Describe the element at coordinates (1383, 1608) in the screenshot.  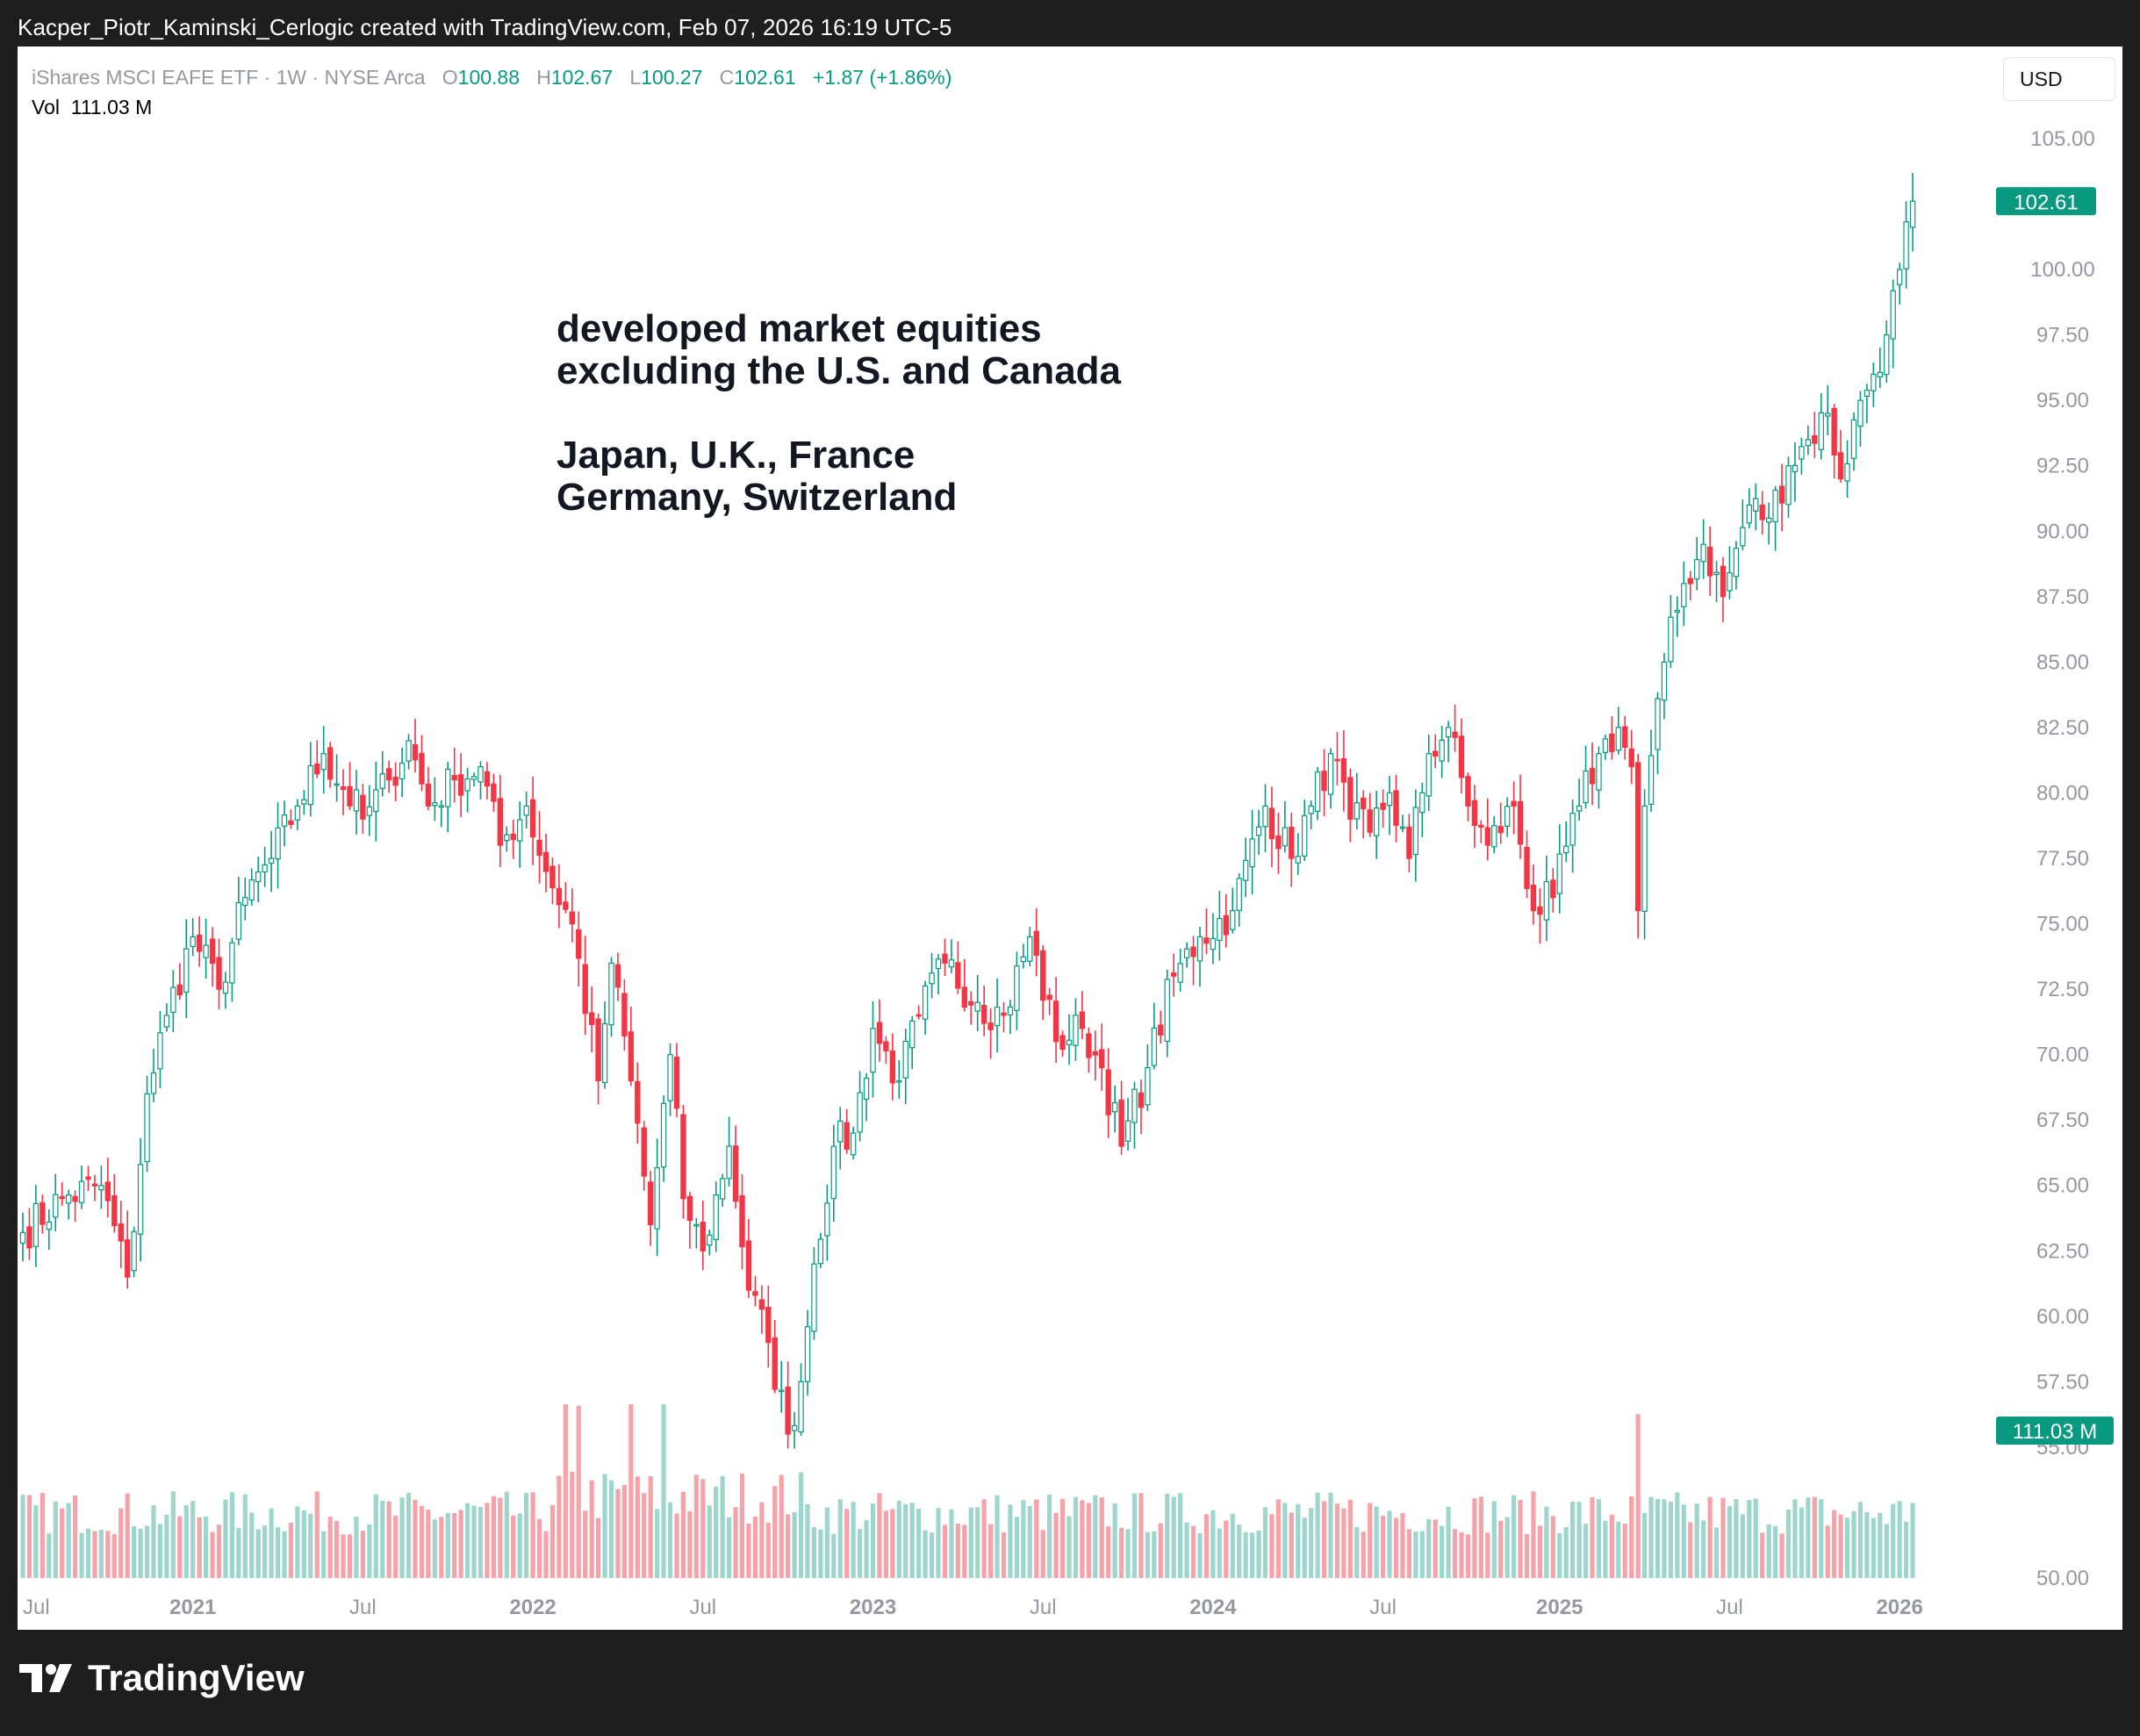
I see `time-axis-tick: Jul` at that location.